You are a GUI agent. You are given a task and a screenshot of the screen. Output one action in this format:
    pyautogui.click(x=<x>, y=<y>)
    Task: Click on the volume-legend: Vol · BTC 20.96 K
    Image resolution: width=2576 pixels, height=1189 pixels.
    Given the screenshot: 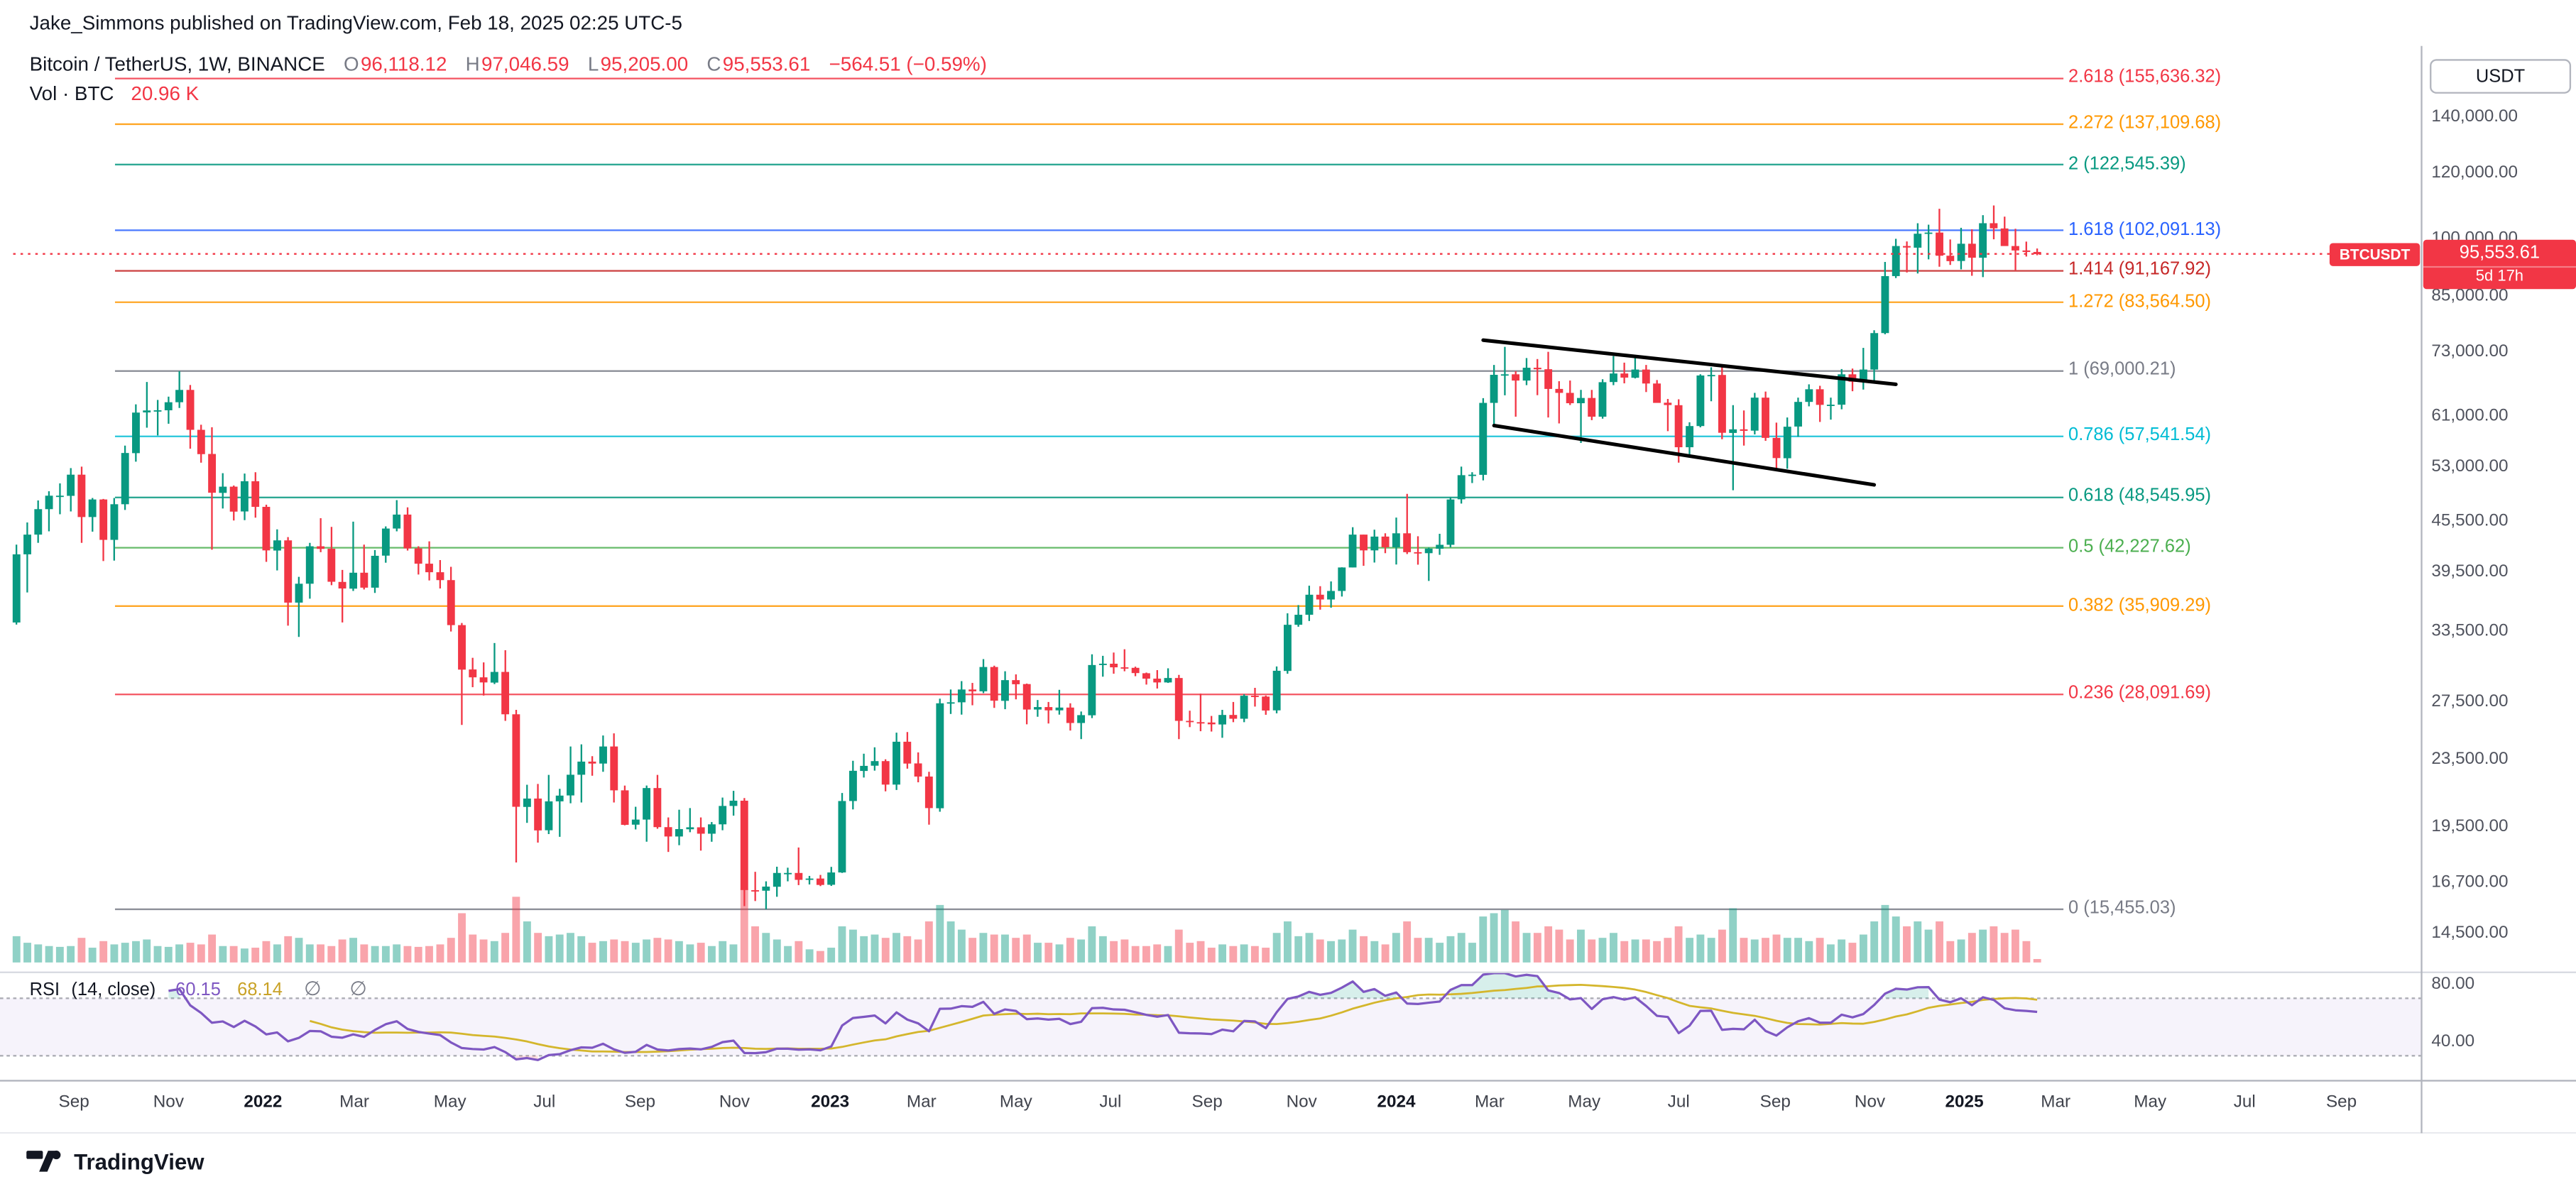 What is the action you would take?
    pyautogui.click(x=115, y=93)
    